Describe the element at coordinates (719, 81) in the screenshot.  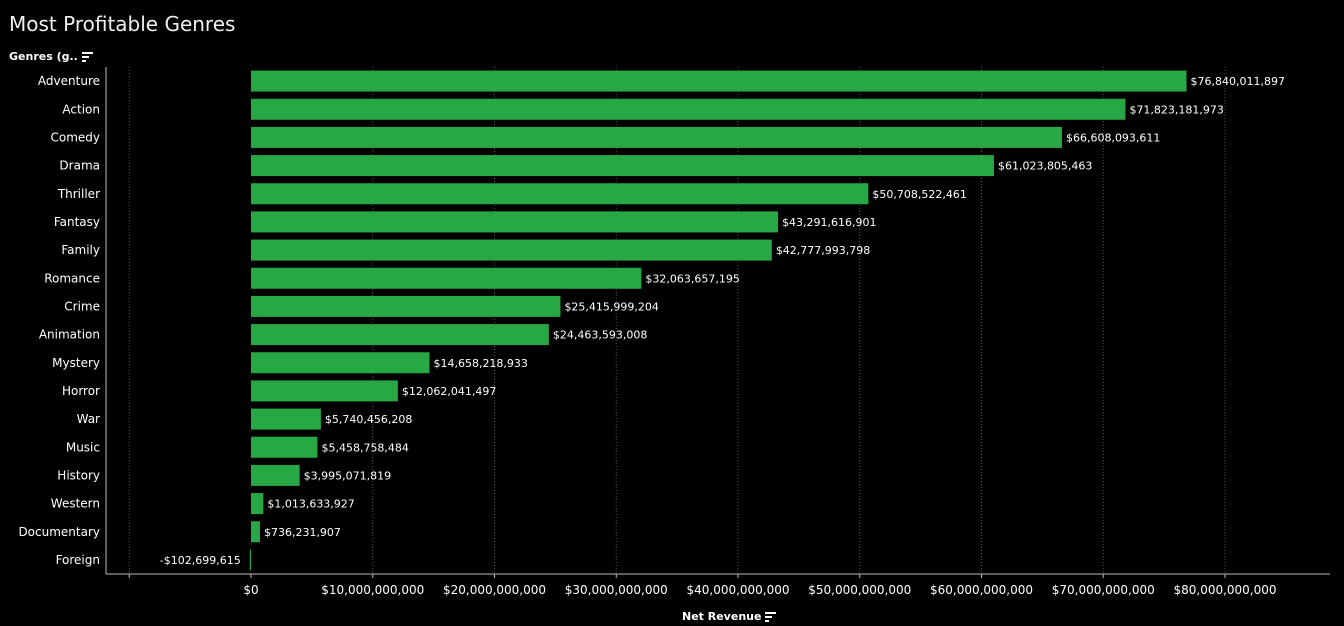
I see `bar-adventure` at that location.